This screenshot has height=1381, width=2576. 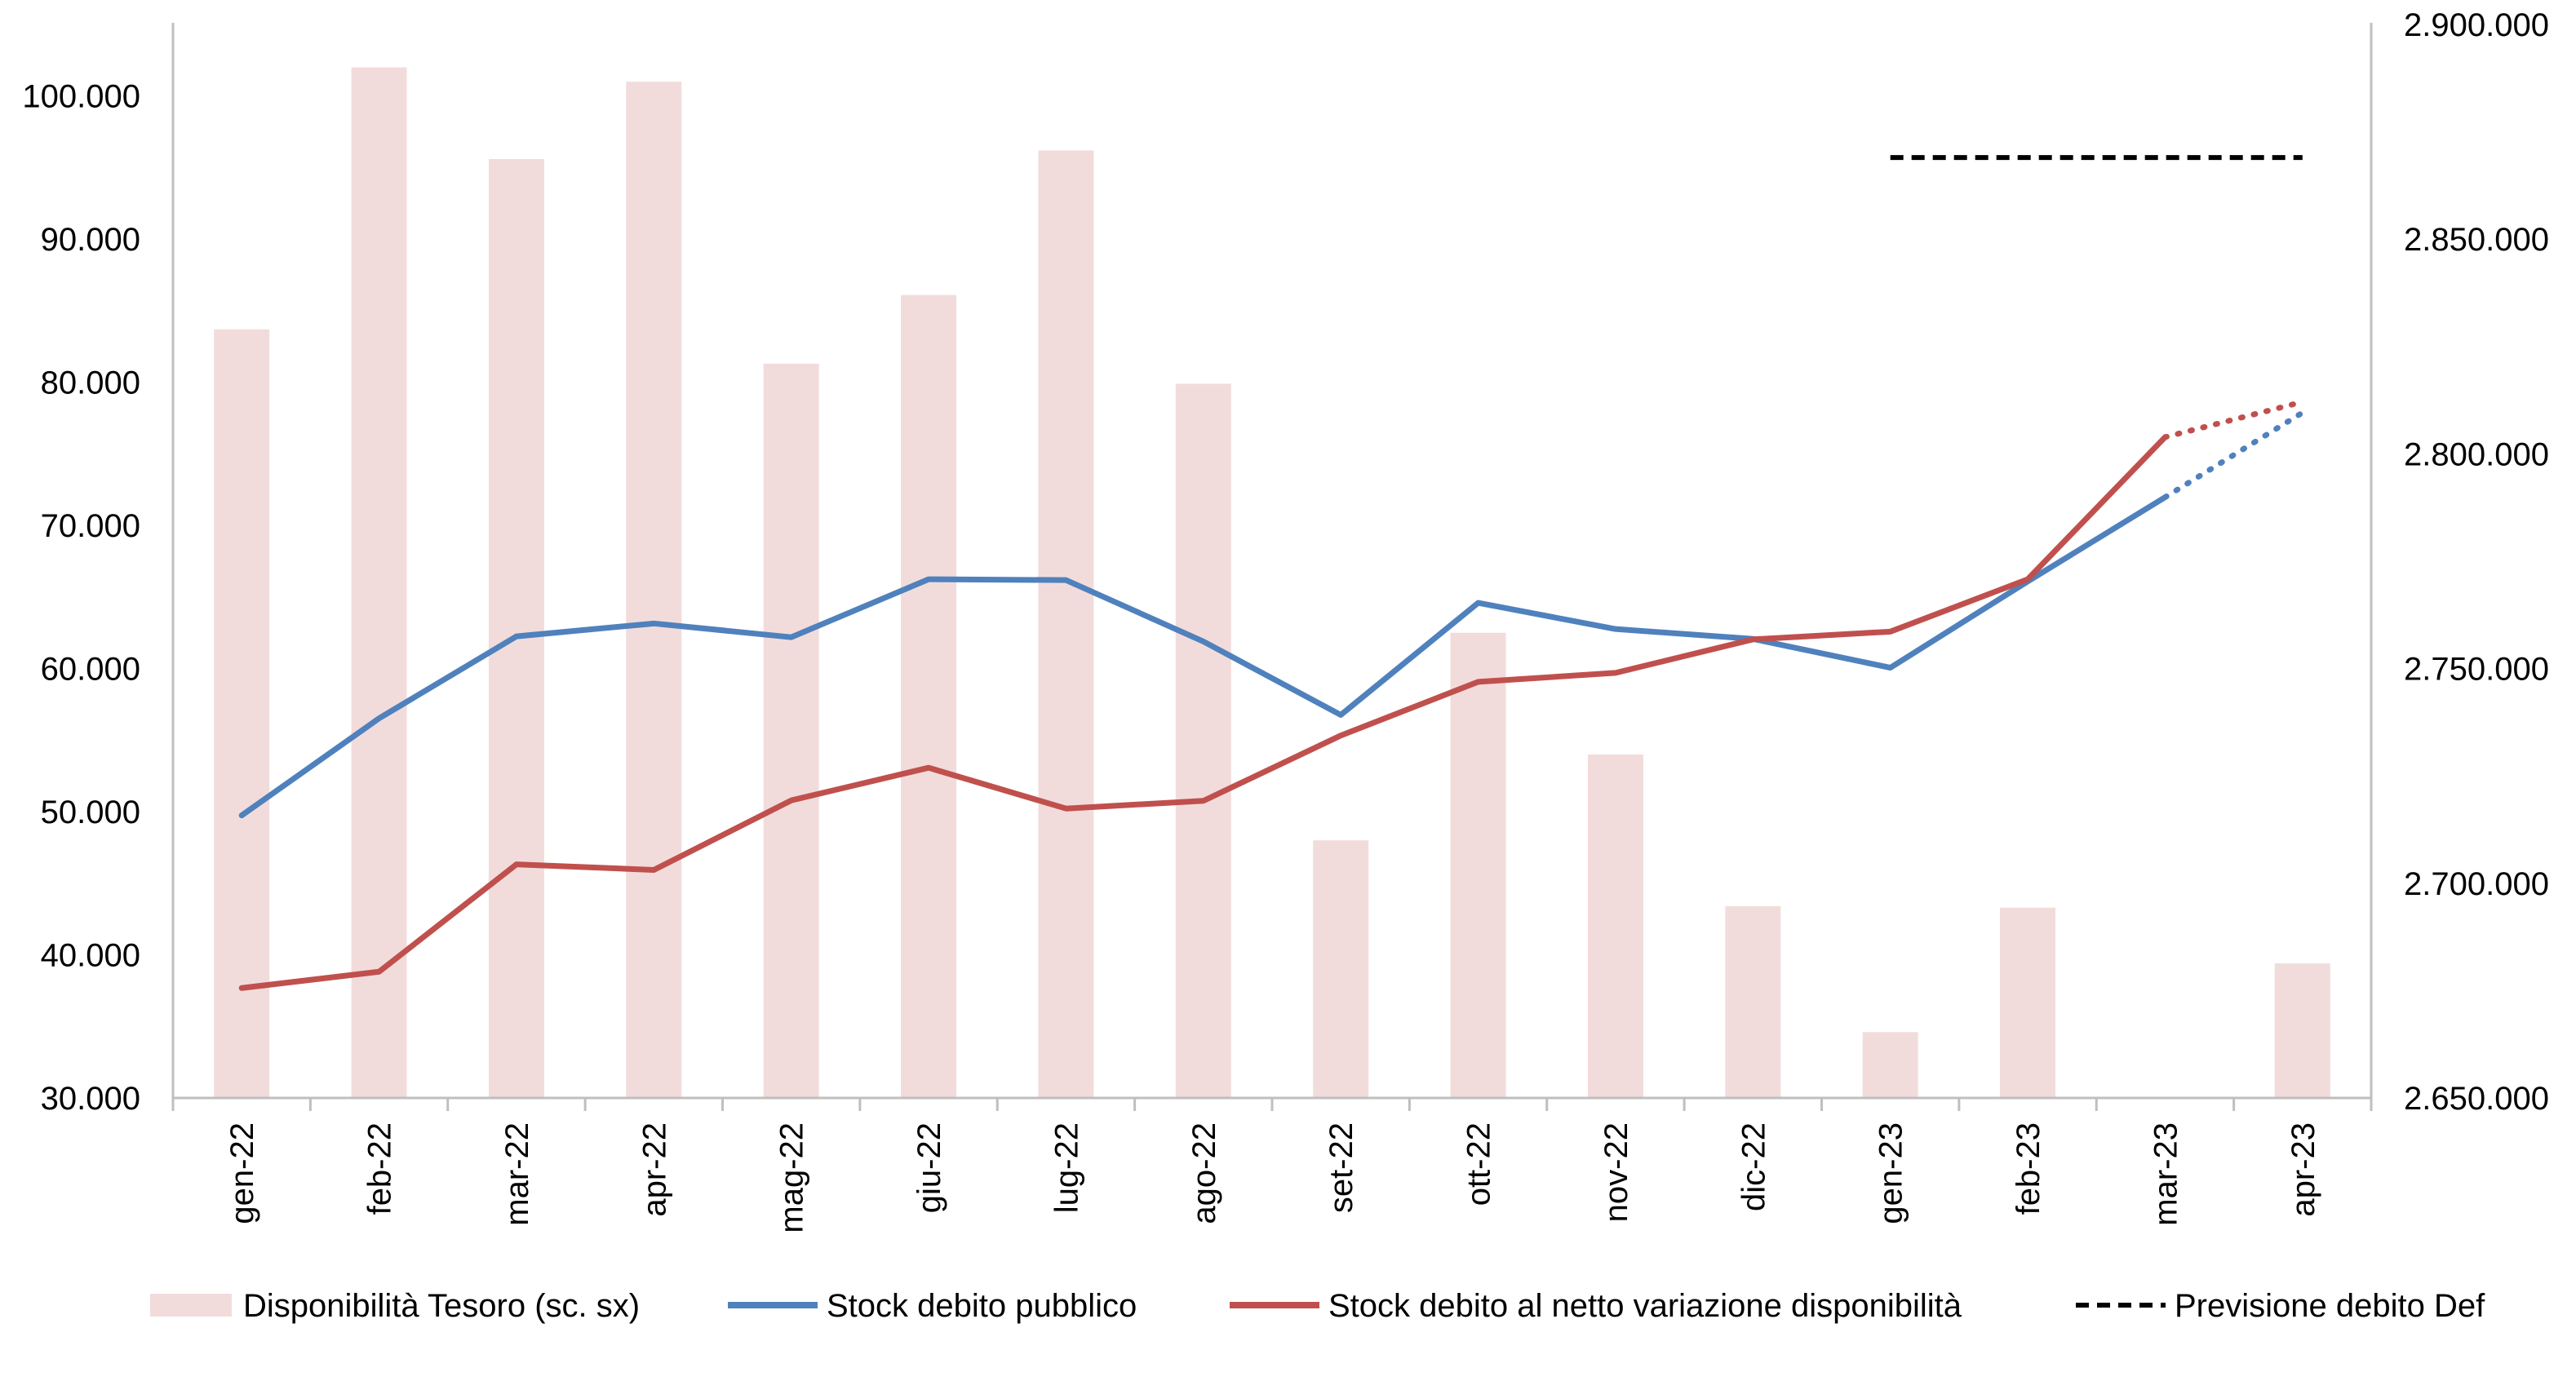 I want to click on y-left-tick-label: 30.000, so click(x=90, y=1099).